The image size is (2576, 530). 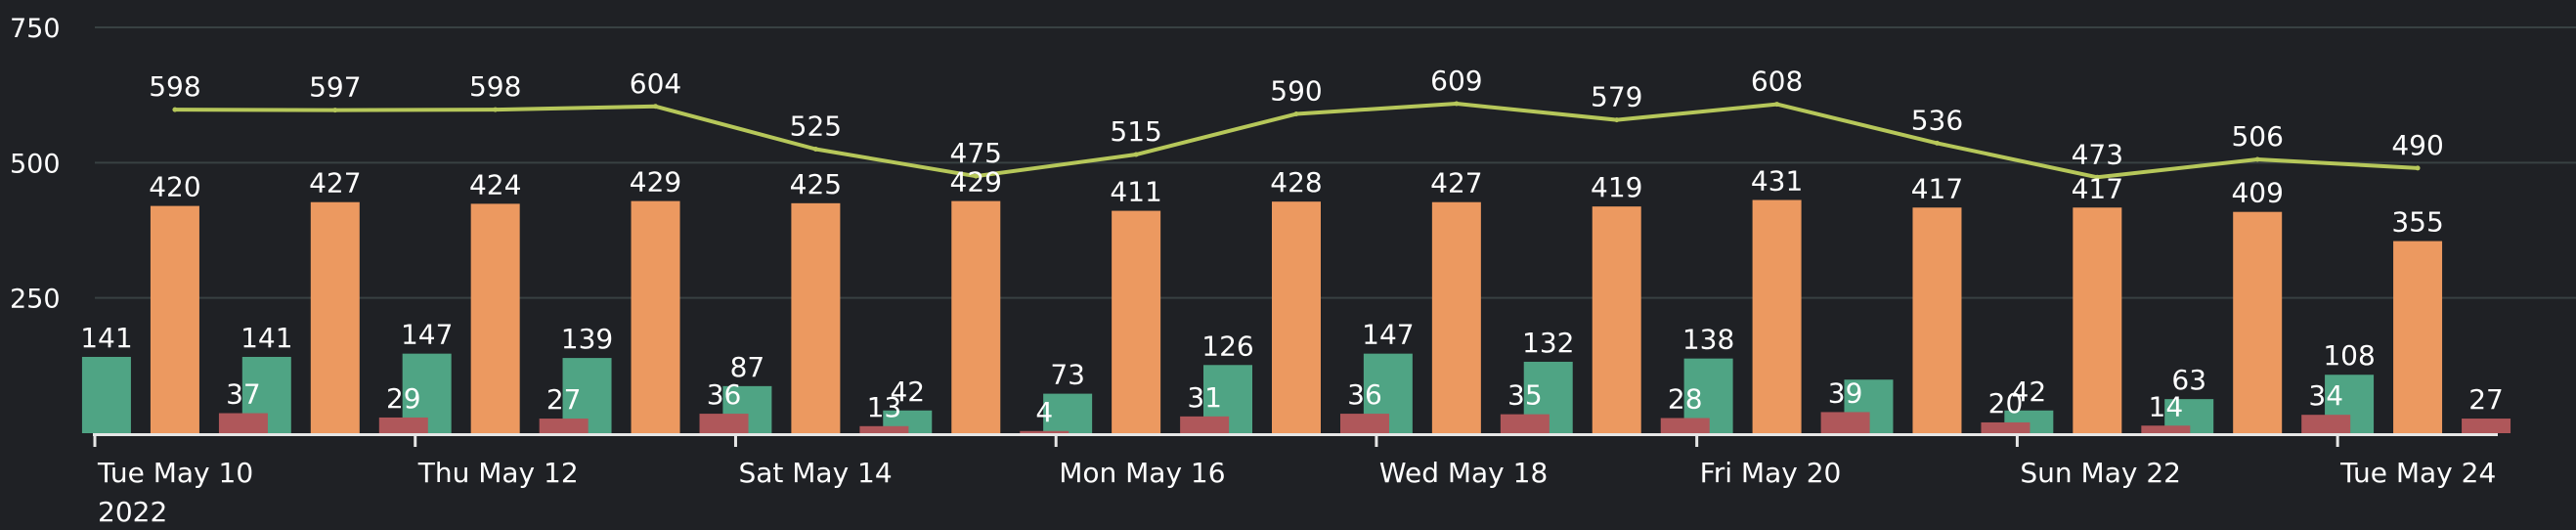 I want to click on bar-value-label: 409, so click(x=2257, y=193).